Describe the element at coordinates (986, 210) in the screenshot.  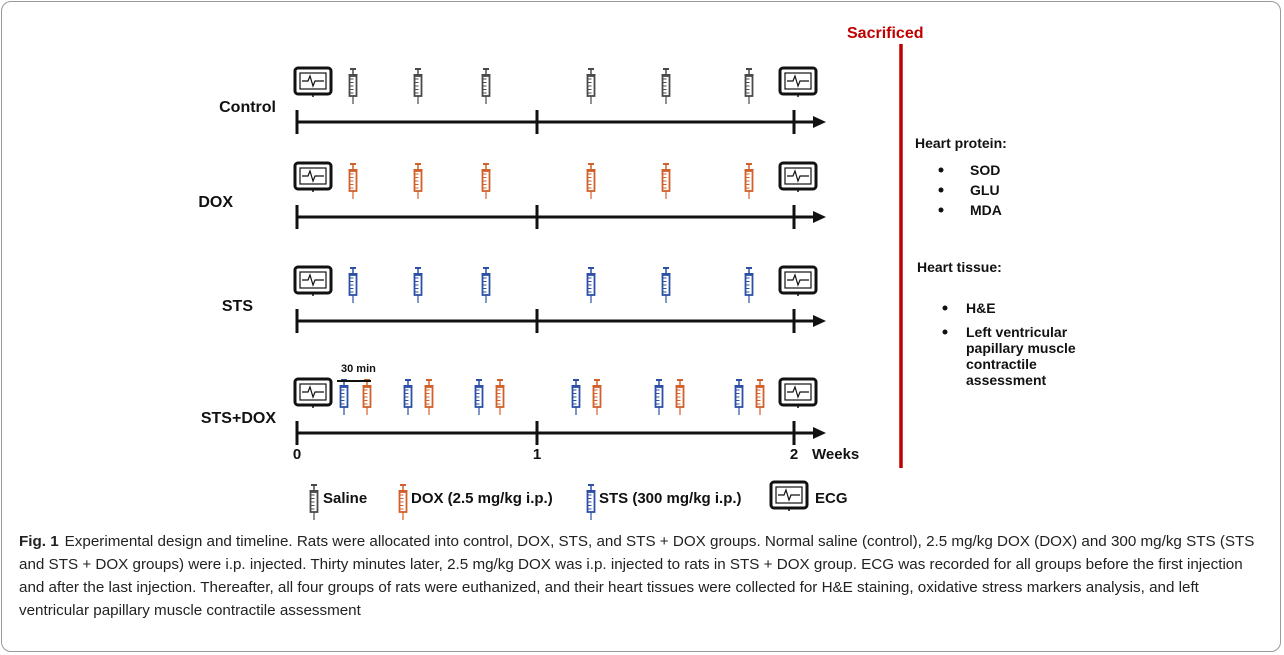
I see `heart-protein-item: MDA` at that location.